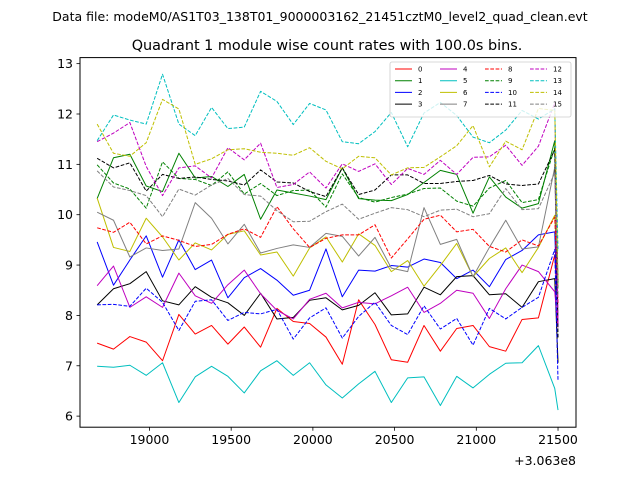  Describe the element at coordinates (420, 105) in the screenshot. I see `legend-label-3: 3` at that location.